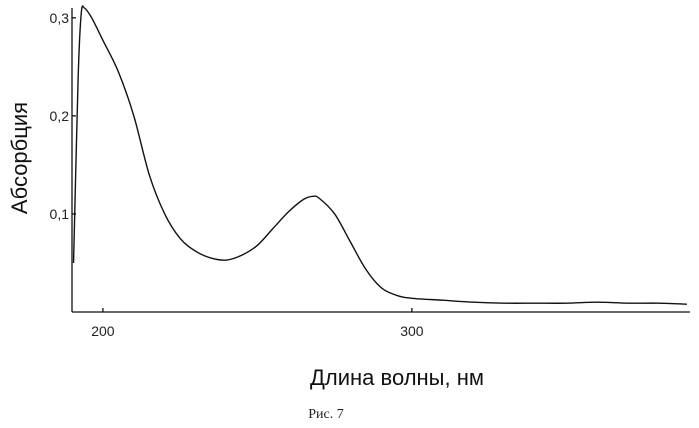 This screenshot has height=428, width=699. Describe the element at coordinates (60, 214) in the screenshot. I see `y-tick-label: 0,1` at that location.